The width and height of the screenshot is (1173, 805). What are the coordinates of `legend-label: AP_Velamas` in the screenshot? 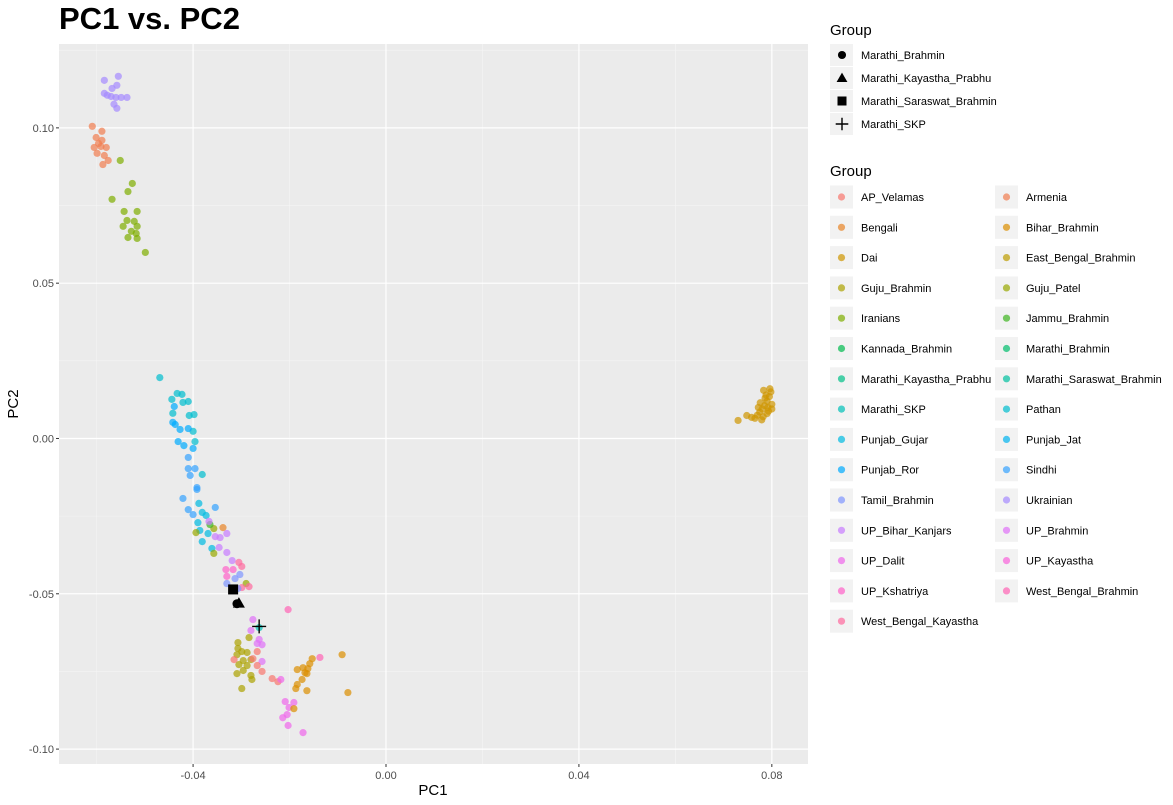 It's located at (892, 198).